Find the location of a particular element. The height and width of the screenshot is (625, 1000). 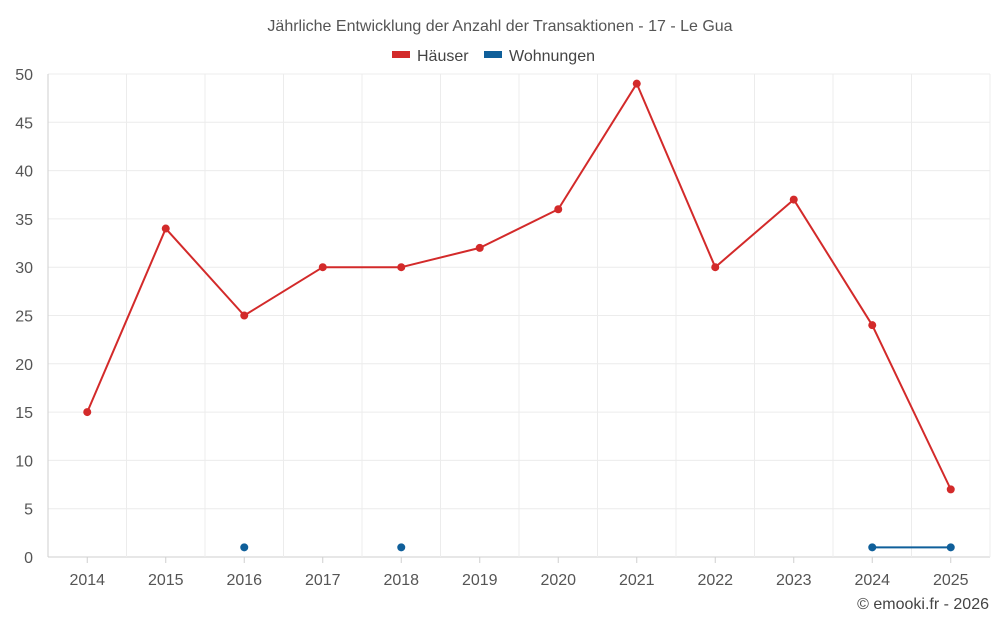

y-tick-label: 10 is located at coordinates (24, 461).